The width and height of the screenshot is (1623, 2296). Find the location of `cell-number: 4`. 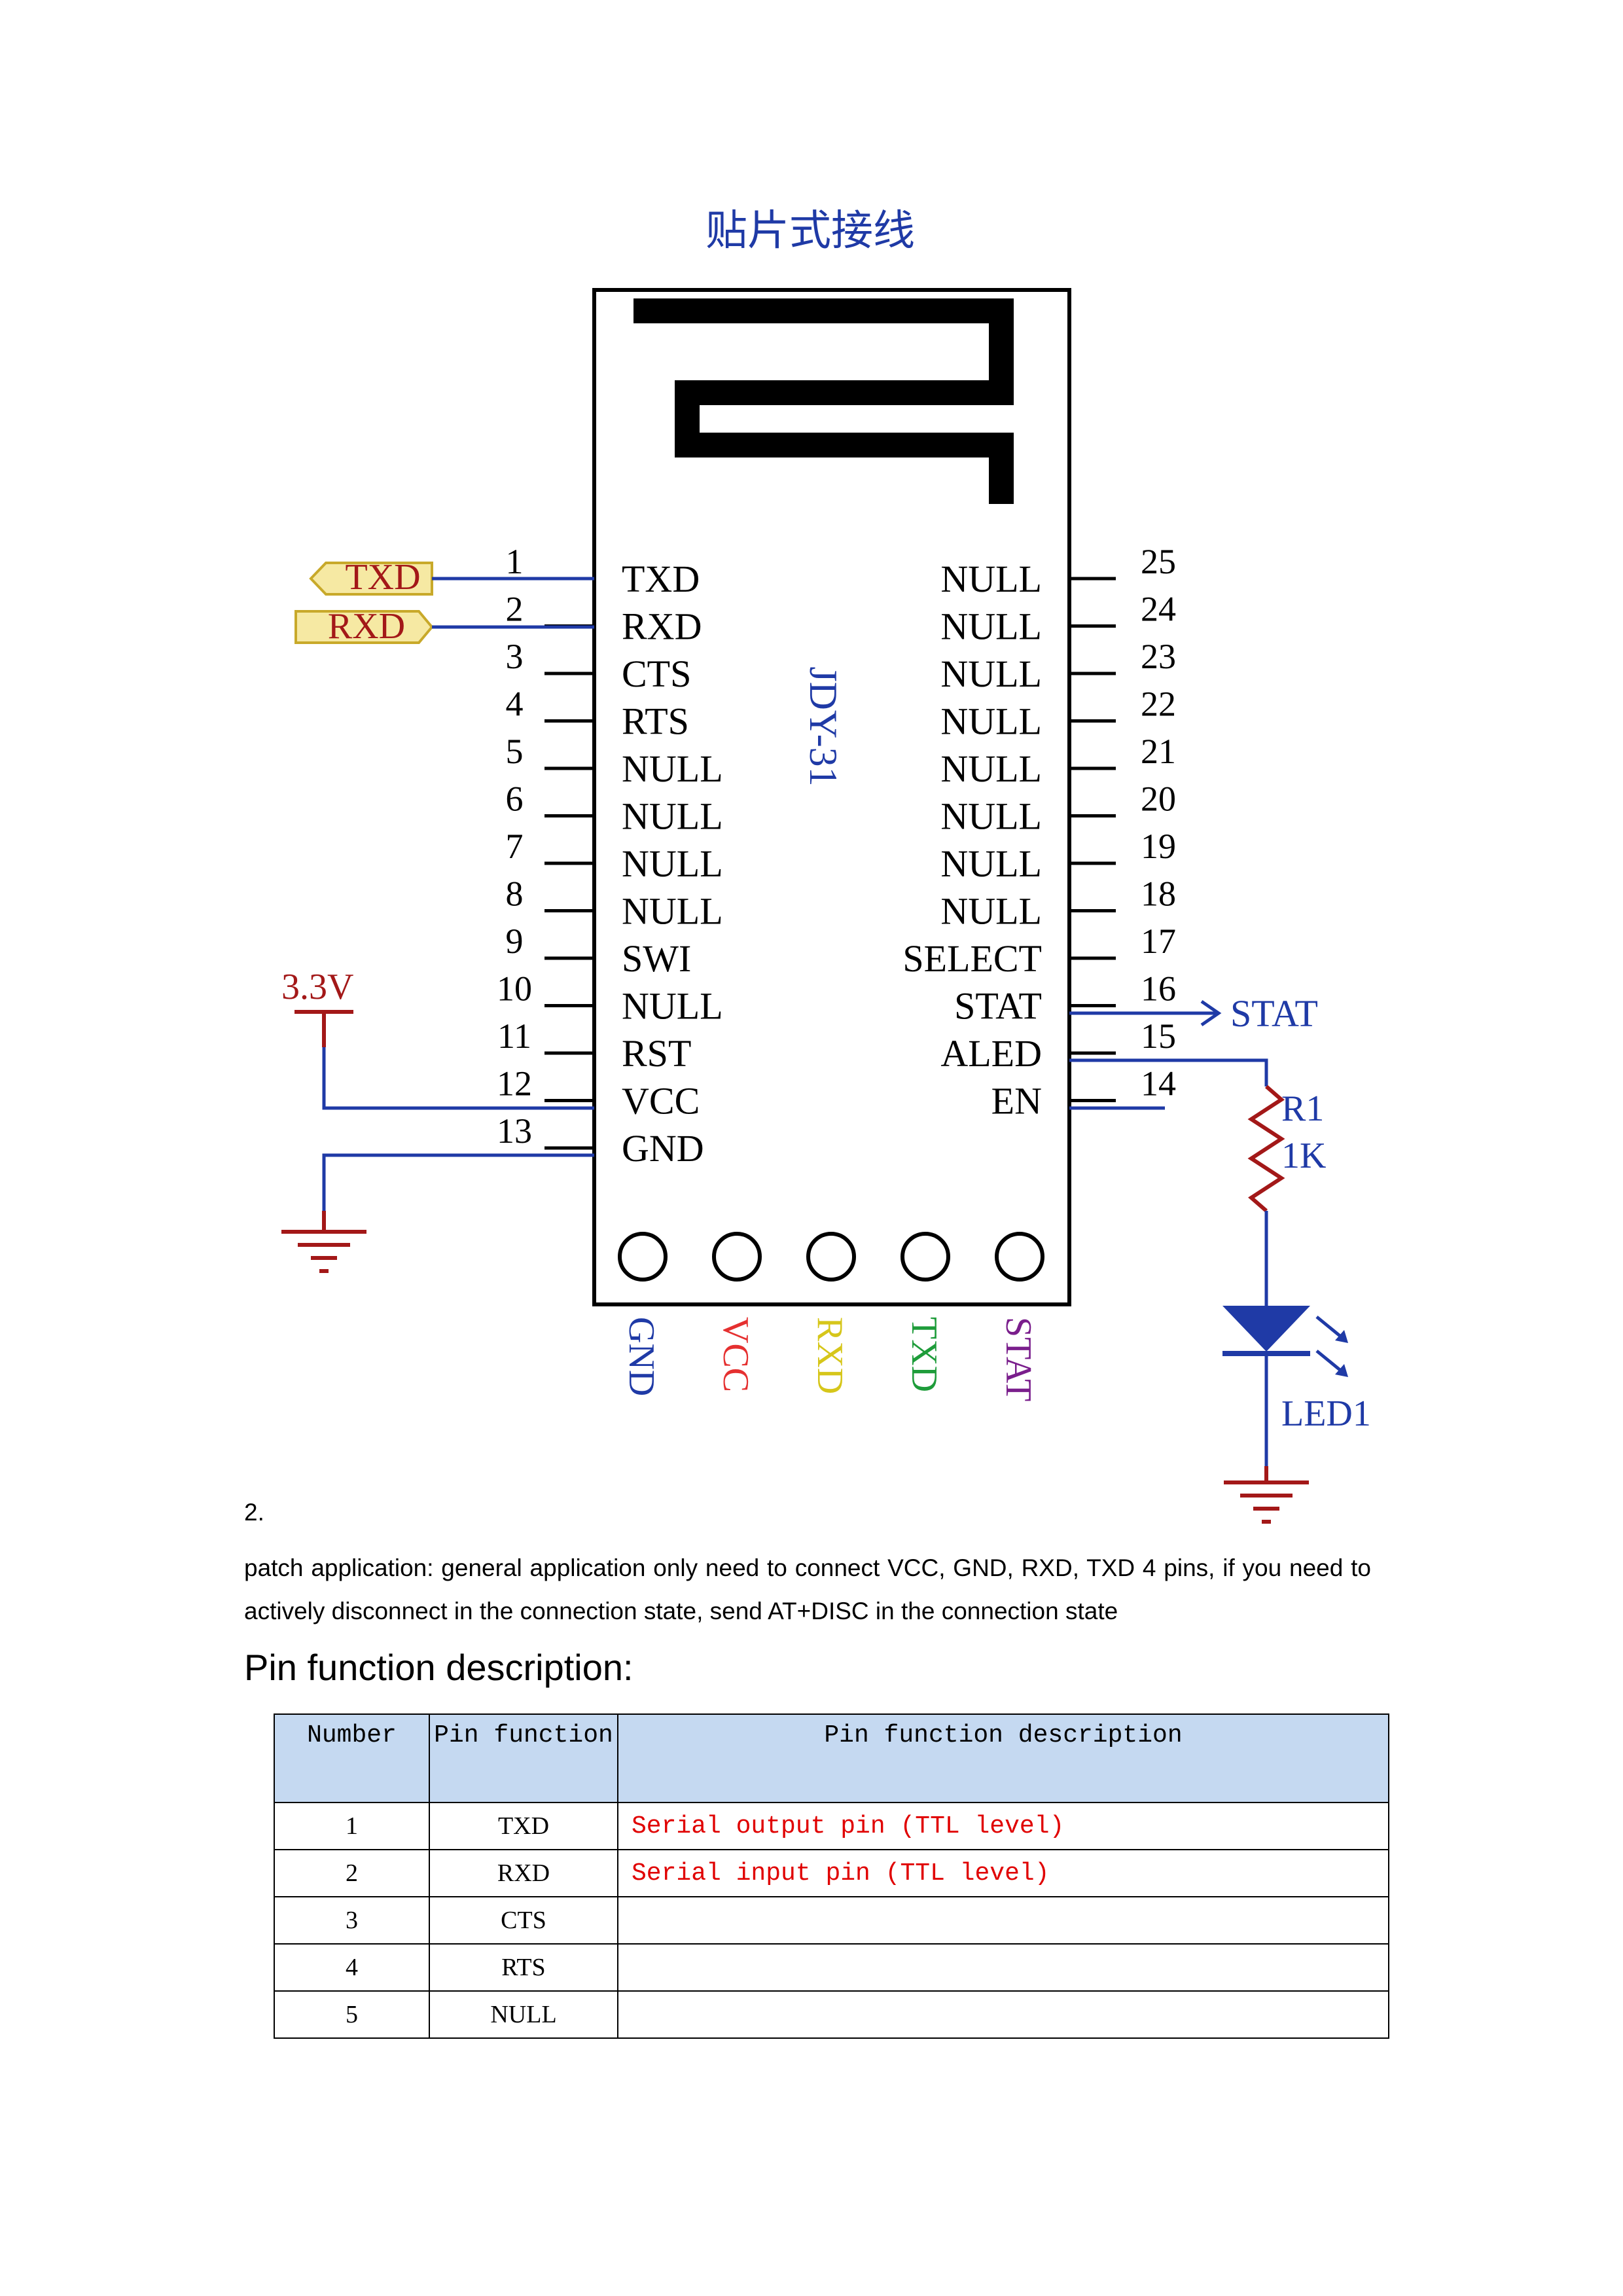

cell-number: 4 is located at coordinates (352, 1968).